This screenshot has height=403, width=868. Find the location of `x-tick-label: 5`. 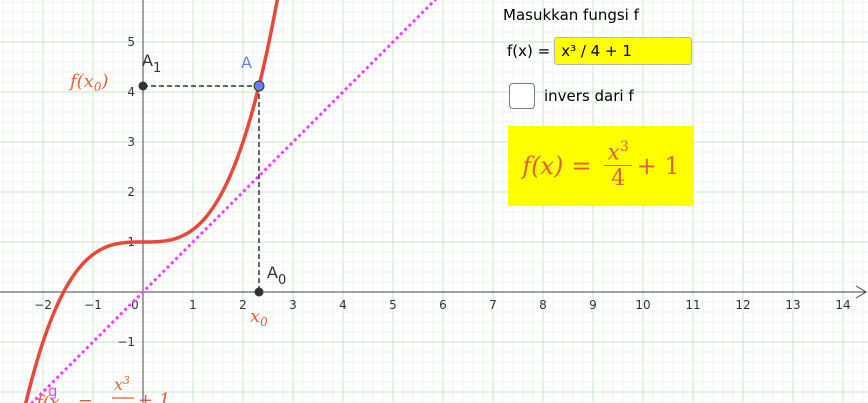

x-tick-label: 5 is located at coordinates (393, 305).